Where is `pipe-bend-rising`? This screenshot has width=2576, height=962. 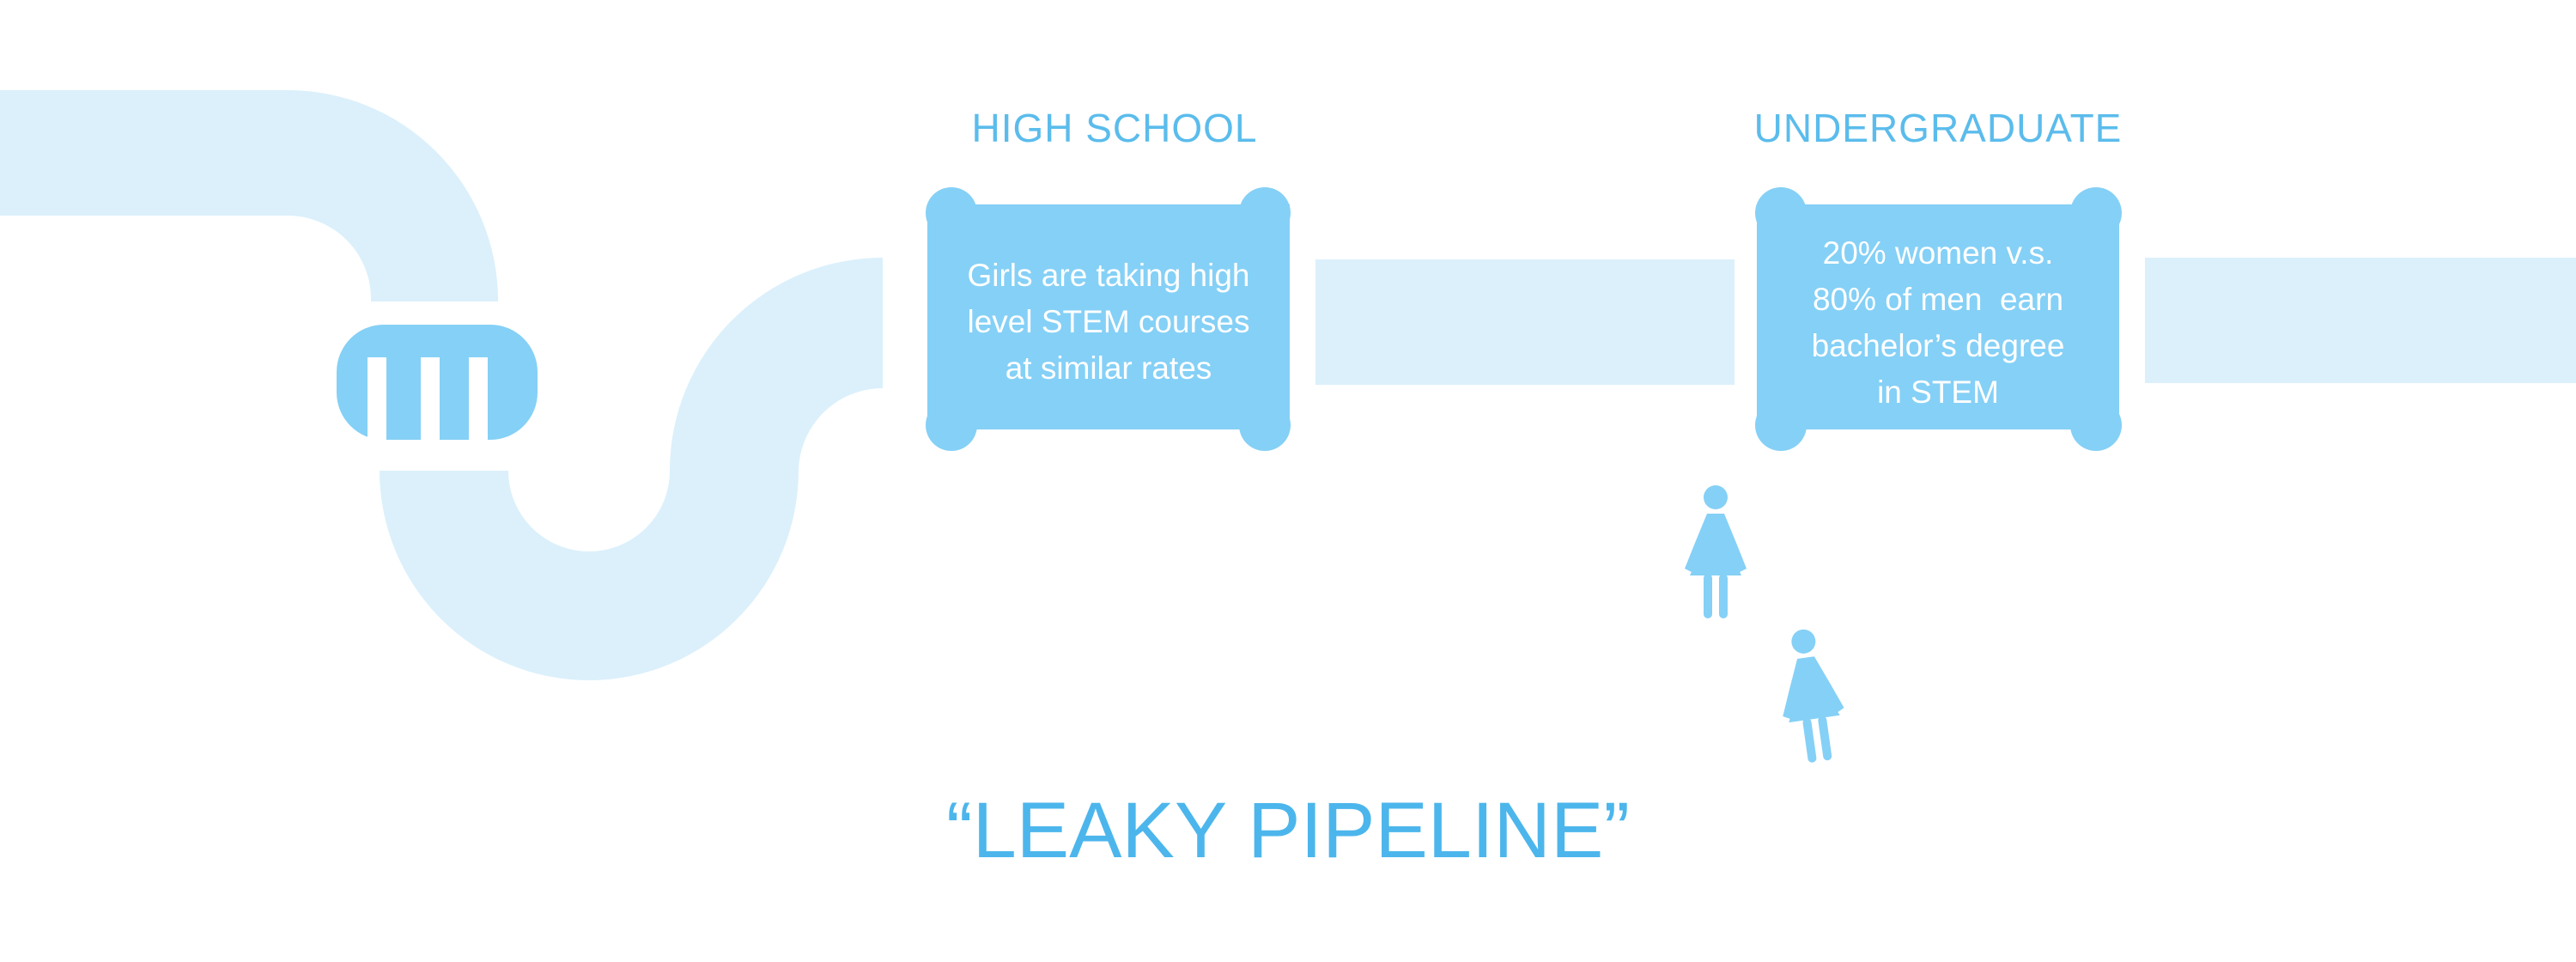 pipe-bend-rising is located at coordinates (777, 364).